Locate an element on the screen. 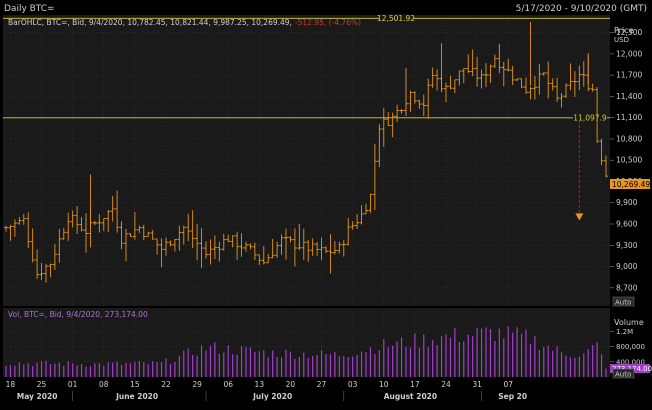 This screenshot has width=652, height=410. reference-label-bg is located at coordinates (396, 18).